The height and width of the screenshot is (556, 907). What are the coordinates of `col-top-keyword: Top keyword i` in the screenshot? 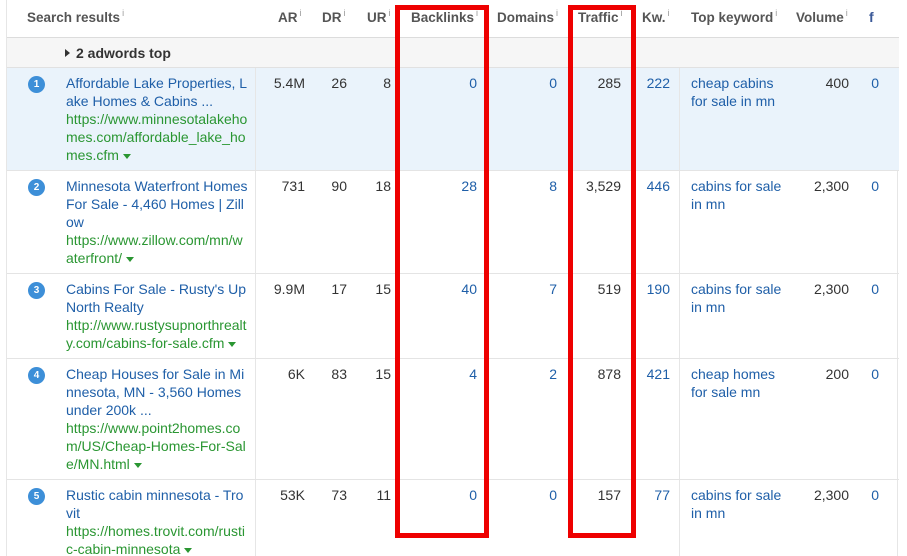 It's located at (734, 16).